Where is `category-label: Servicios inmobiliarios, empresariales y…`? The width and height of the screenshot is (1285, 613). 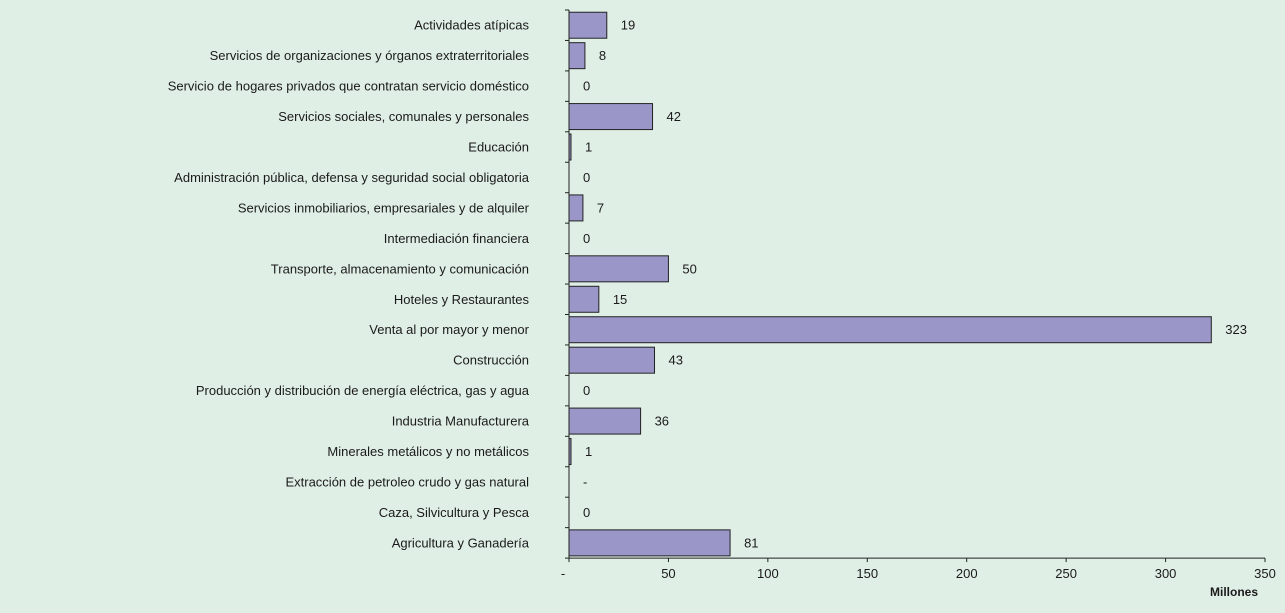 category-label: Servicios inmobiliarios, empresariales y… is located at coordinates (384, 207).